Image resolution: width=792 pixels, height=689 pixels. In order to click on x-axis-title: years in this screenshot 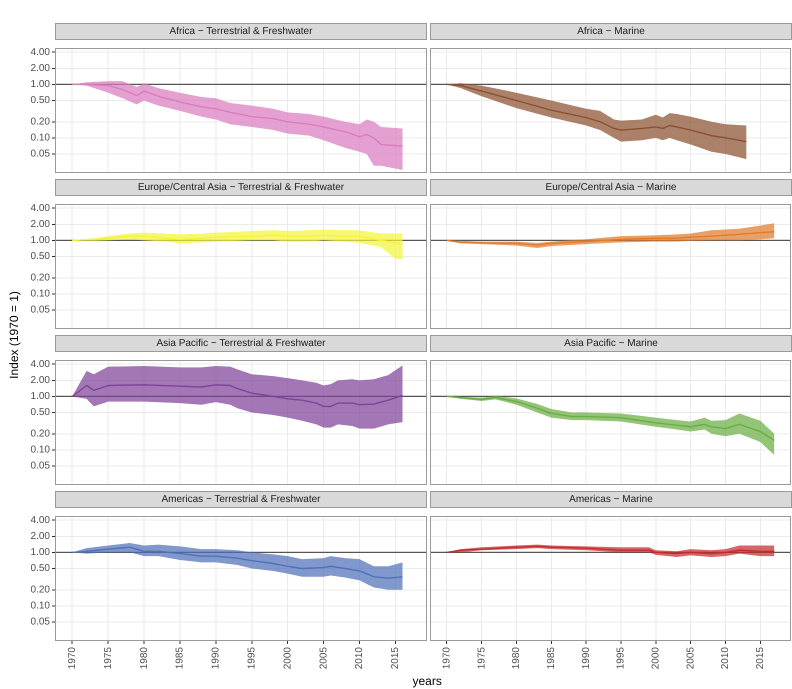, I will do `click(427, 681)`.